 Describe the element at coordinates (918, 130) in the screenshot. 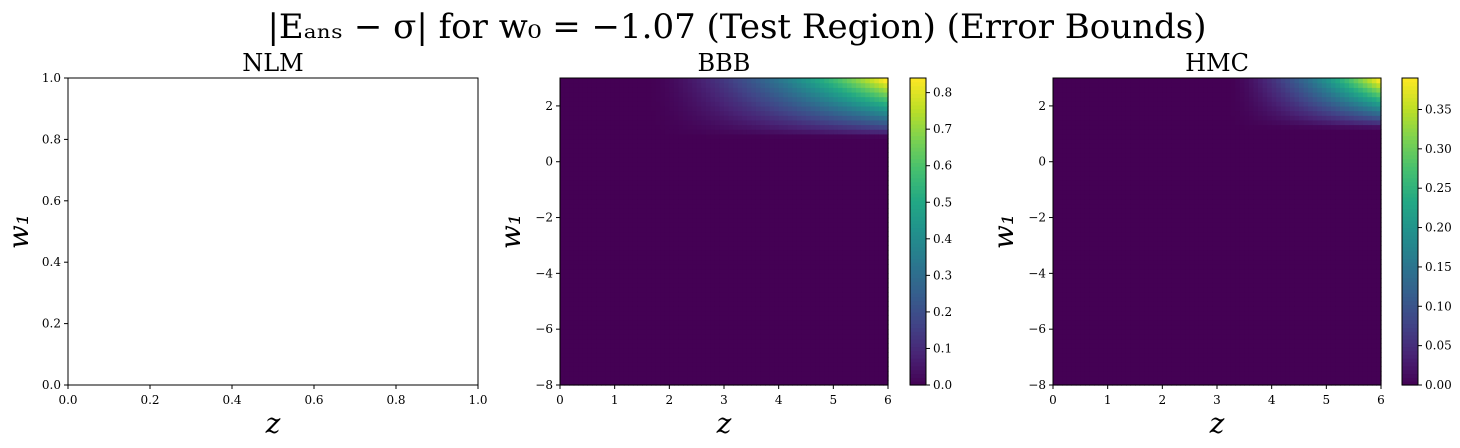

I see `bbb-colorbar-segment` at that location.